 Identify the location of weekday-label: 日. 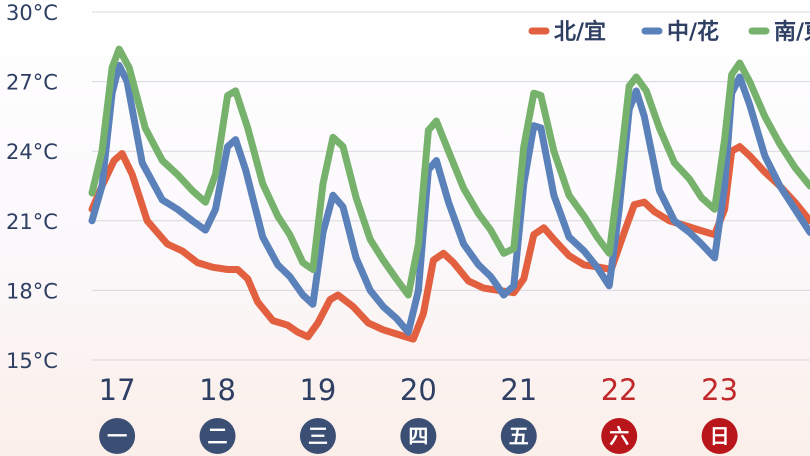
(720, 436).